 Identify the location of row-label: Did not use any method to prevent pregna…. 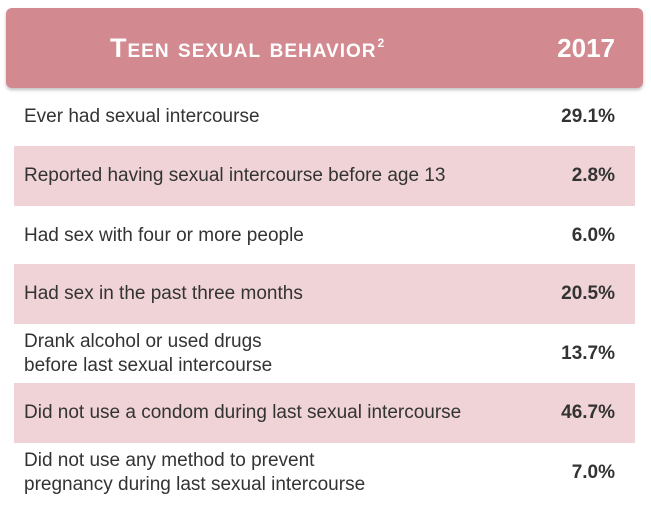
(195, 472).